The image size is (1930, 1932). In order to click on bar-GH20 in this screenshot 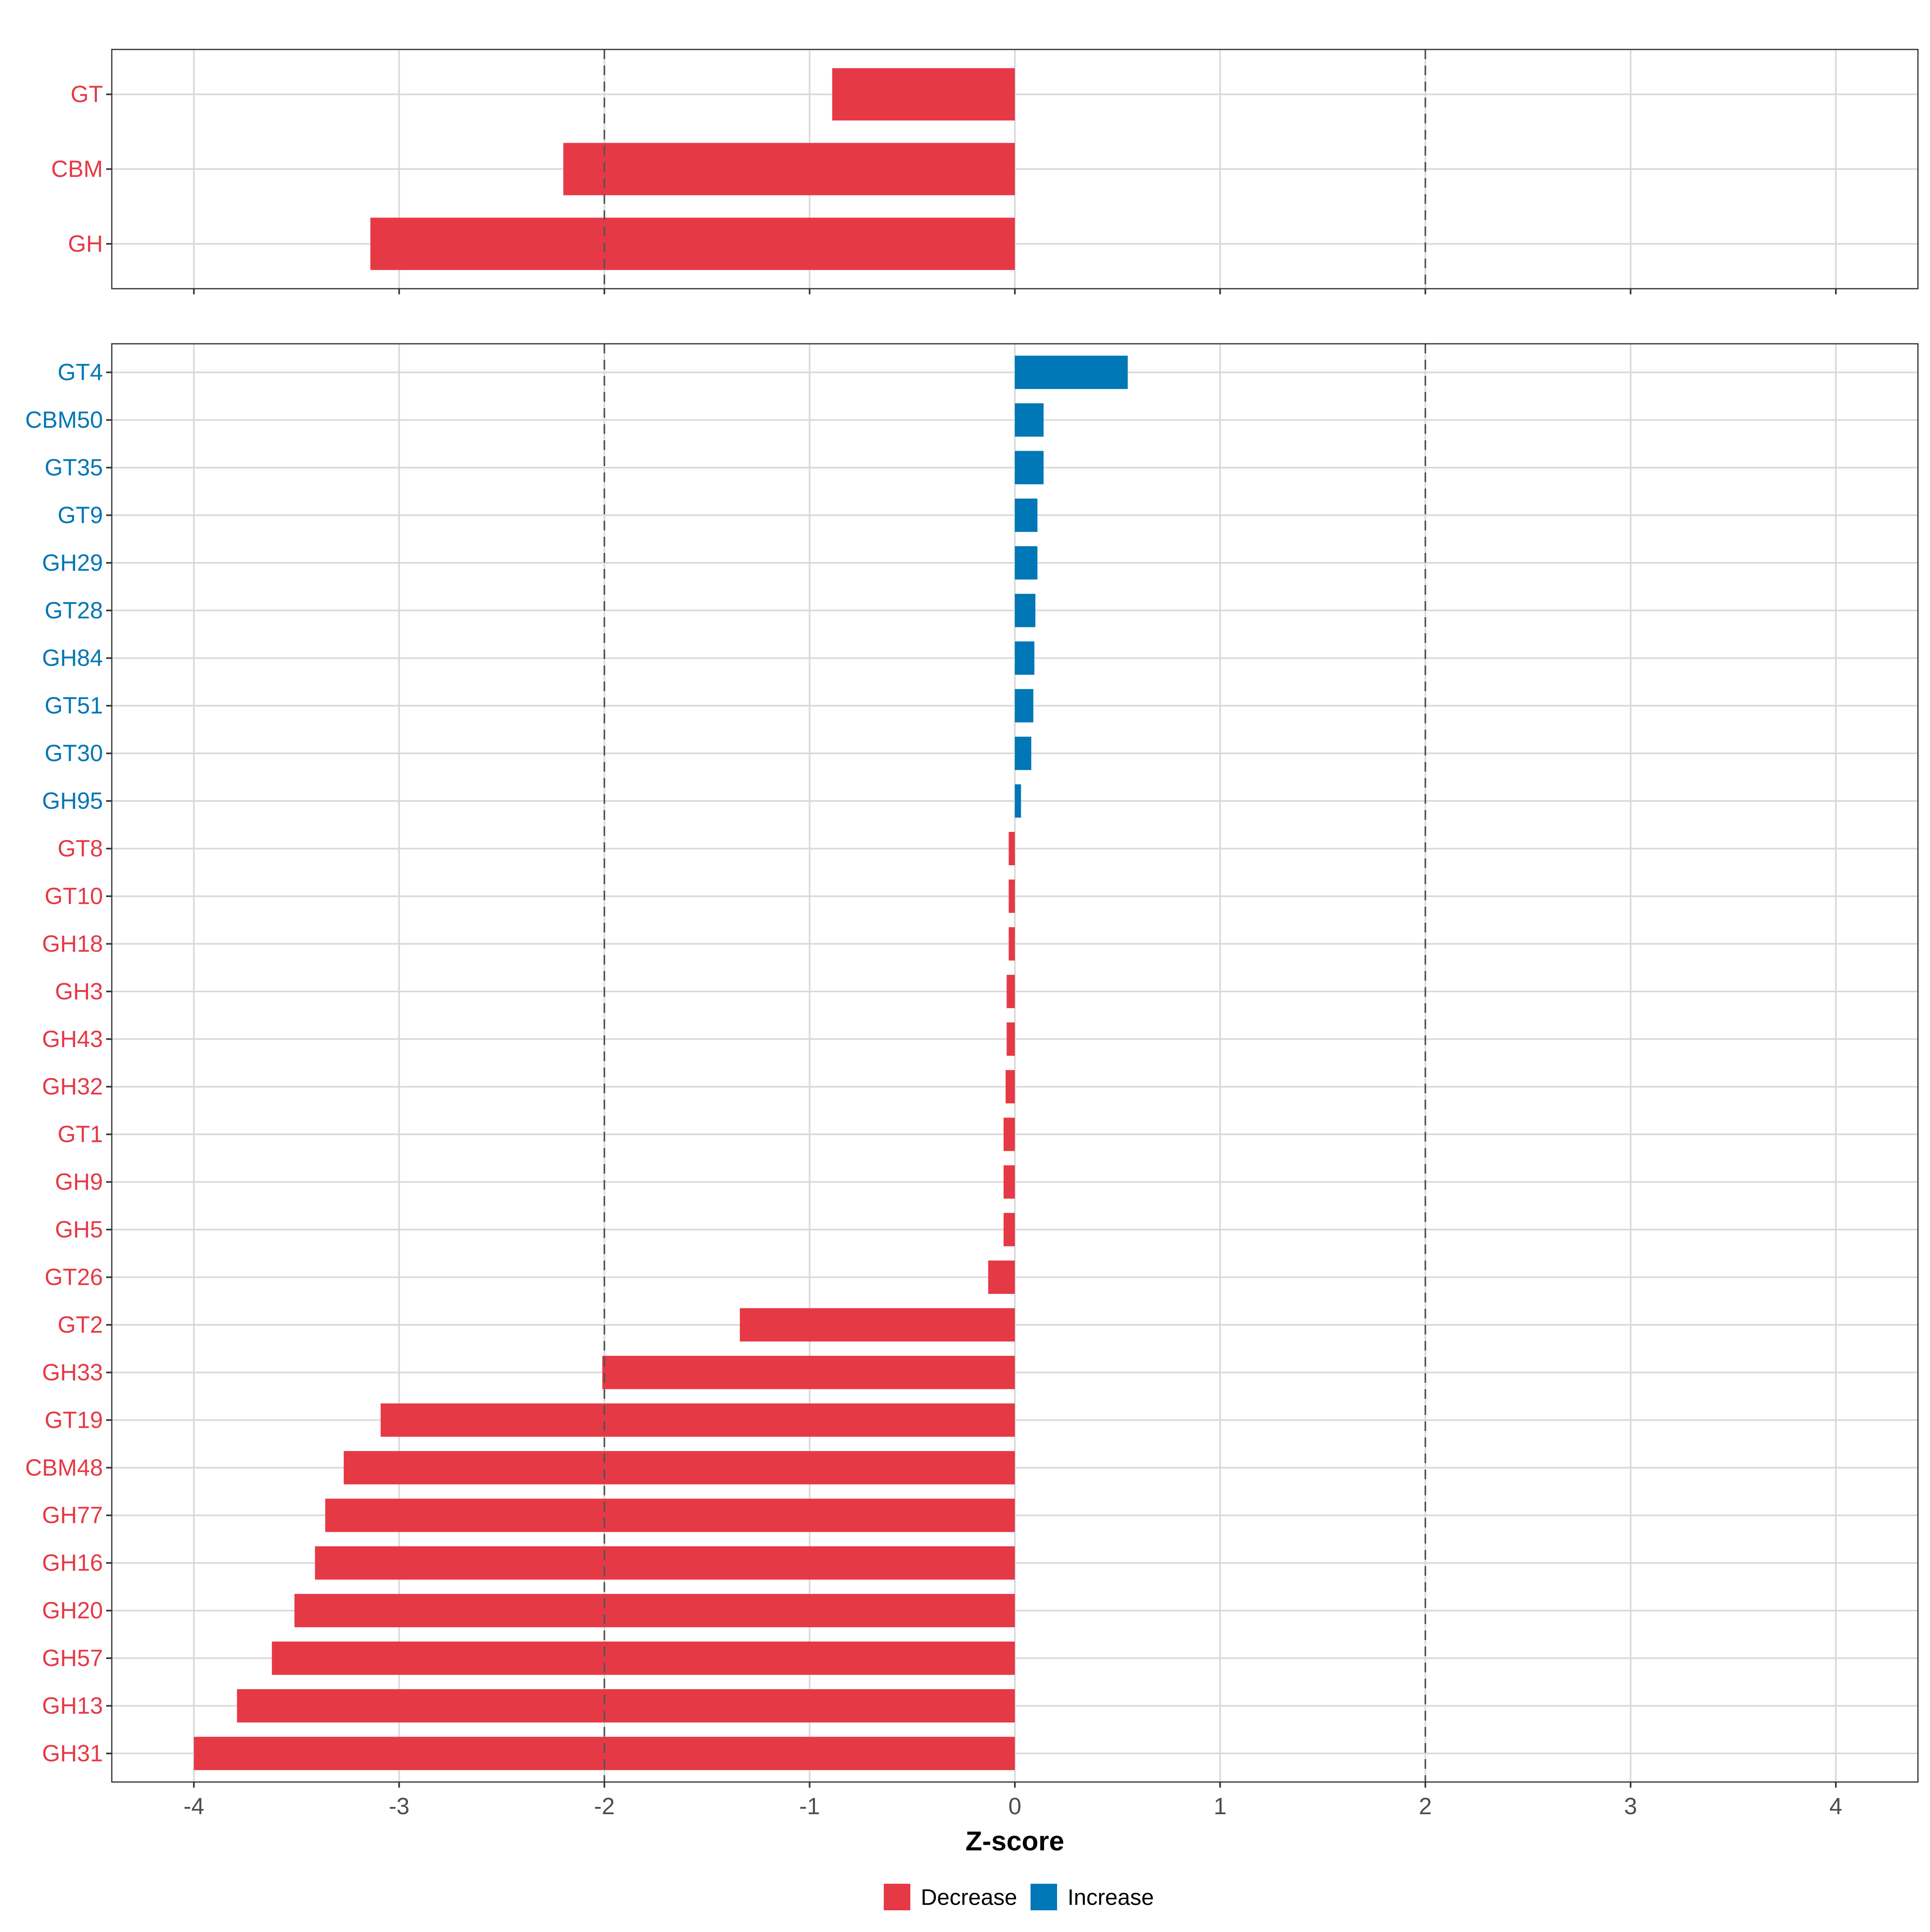, I will do `click(654, 1611)`.